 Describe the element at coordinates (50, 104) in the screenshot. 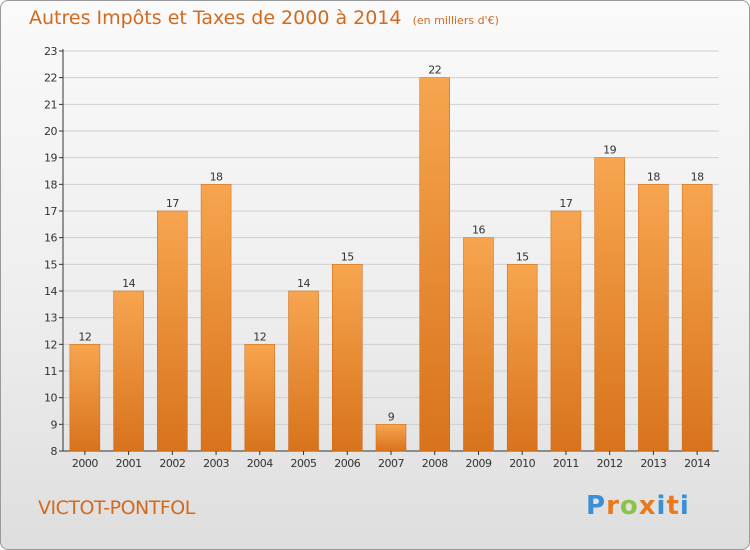

I see `y-tick-label: 21` at that location.